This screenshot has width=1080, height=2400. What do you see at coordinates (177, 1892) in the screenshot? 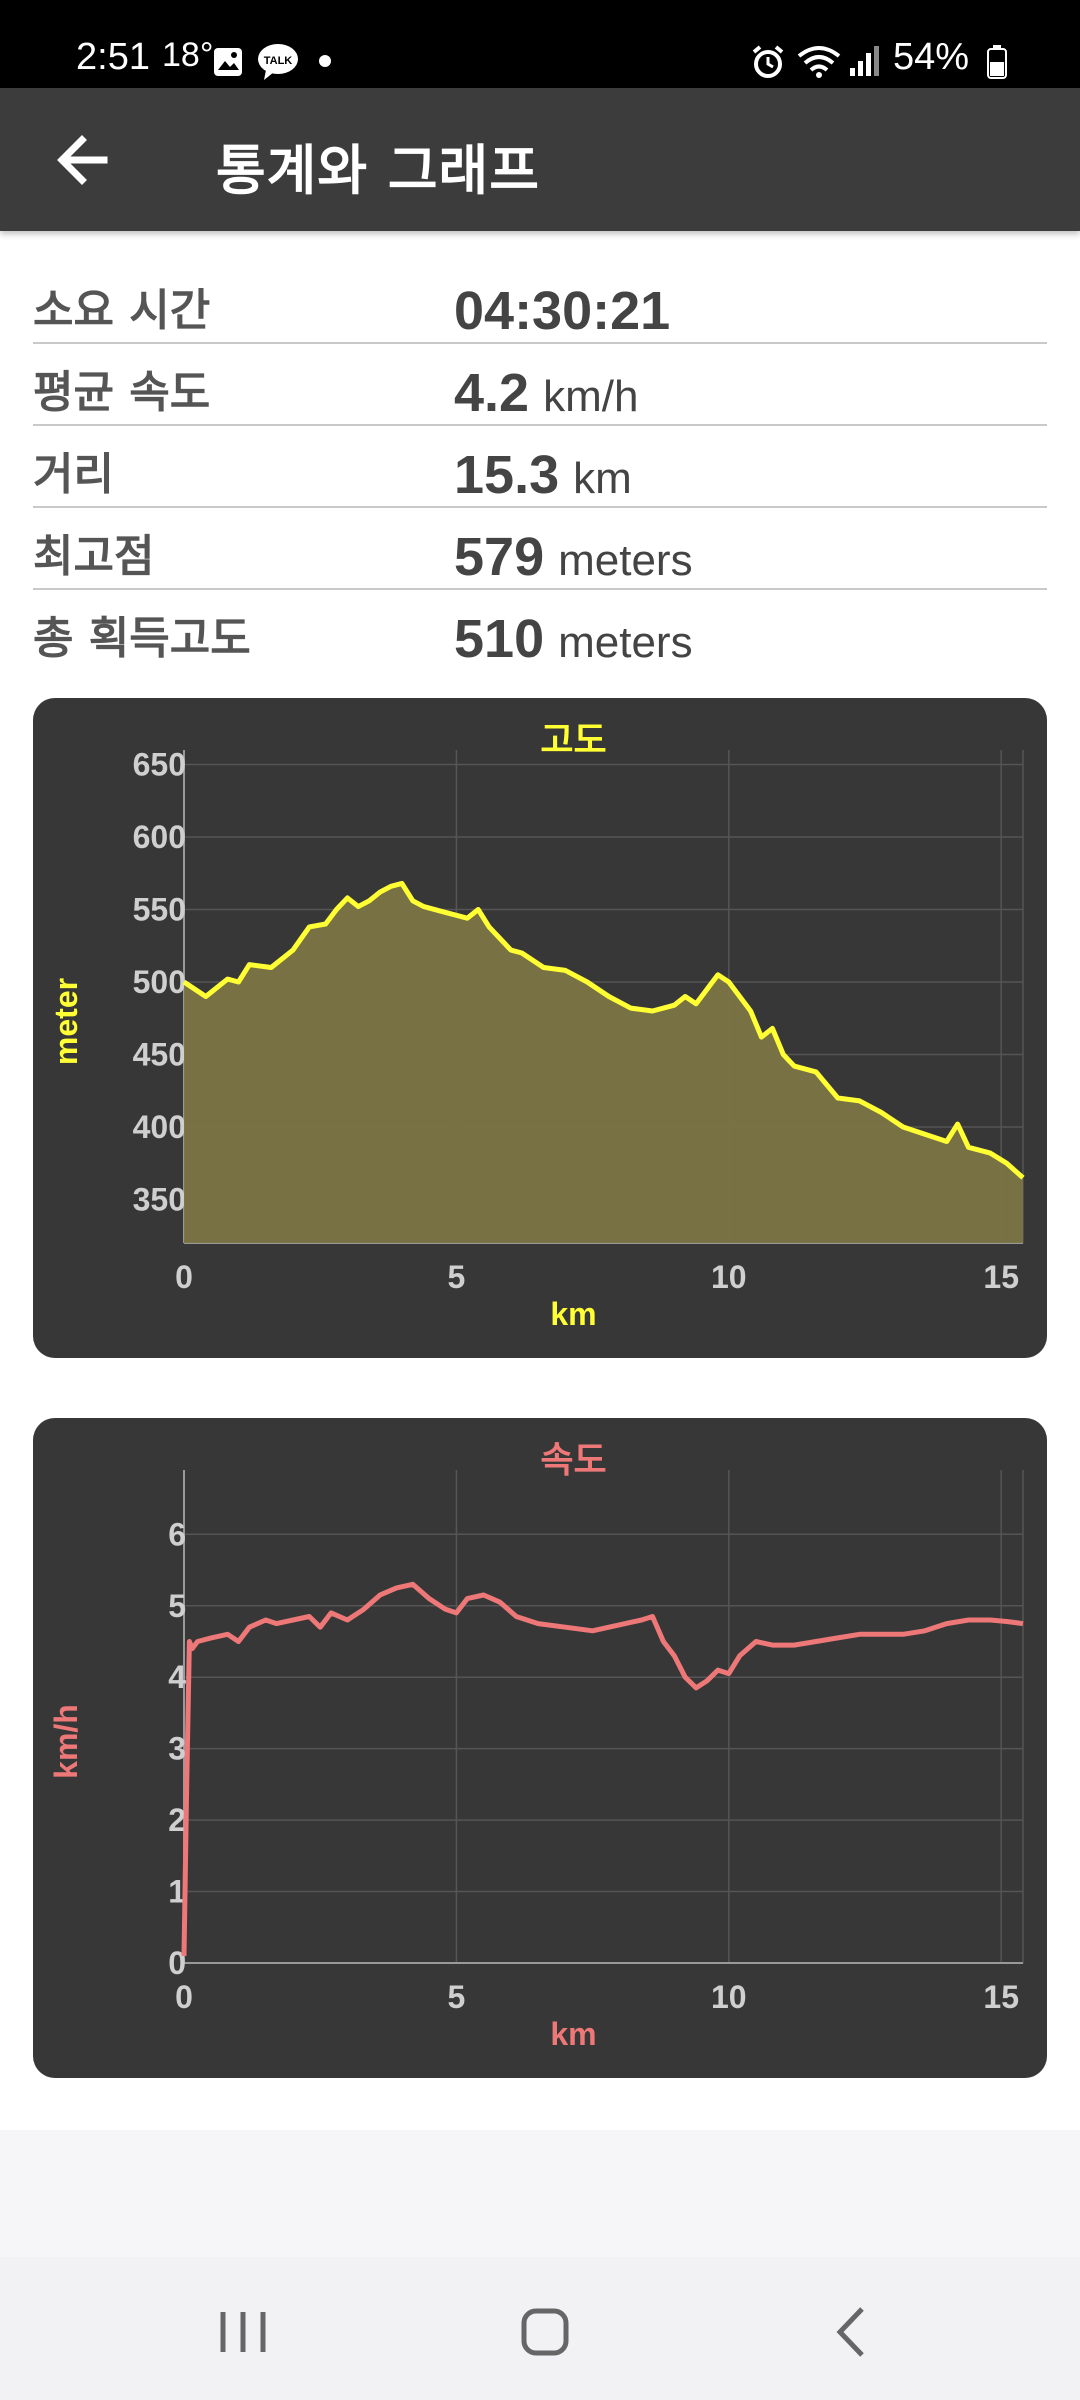
I see `y-tick-label: 1` at bounding box center [177, 1892].